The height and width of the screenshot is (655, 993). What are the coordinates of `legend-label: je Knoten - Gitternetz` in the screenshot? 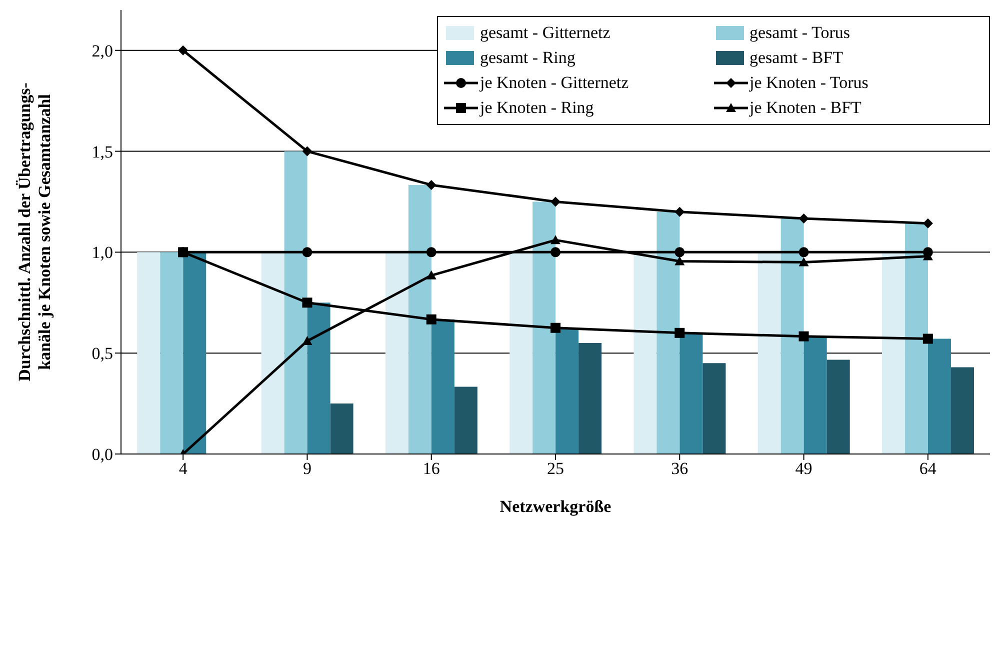 It's located at (554, 83).